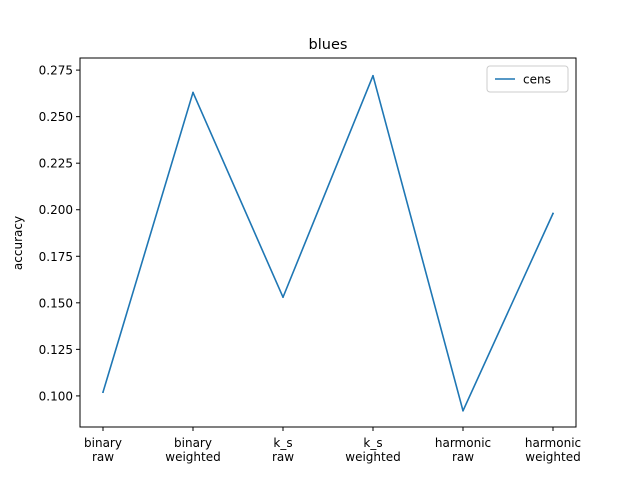 This screenshot has height=480, width=640. What do you see at coordinates (56, 117) in the screenshot?
I see `y-tick-label: 0.250` at bounding box center [56, 117].